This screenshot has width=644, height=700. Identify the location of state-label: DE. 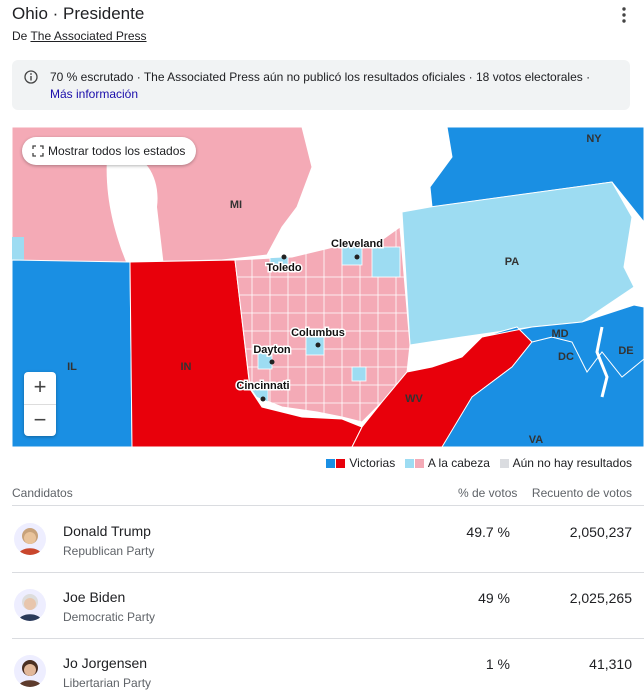
(625, 351).